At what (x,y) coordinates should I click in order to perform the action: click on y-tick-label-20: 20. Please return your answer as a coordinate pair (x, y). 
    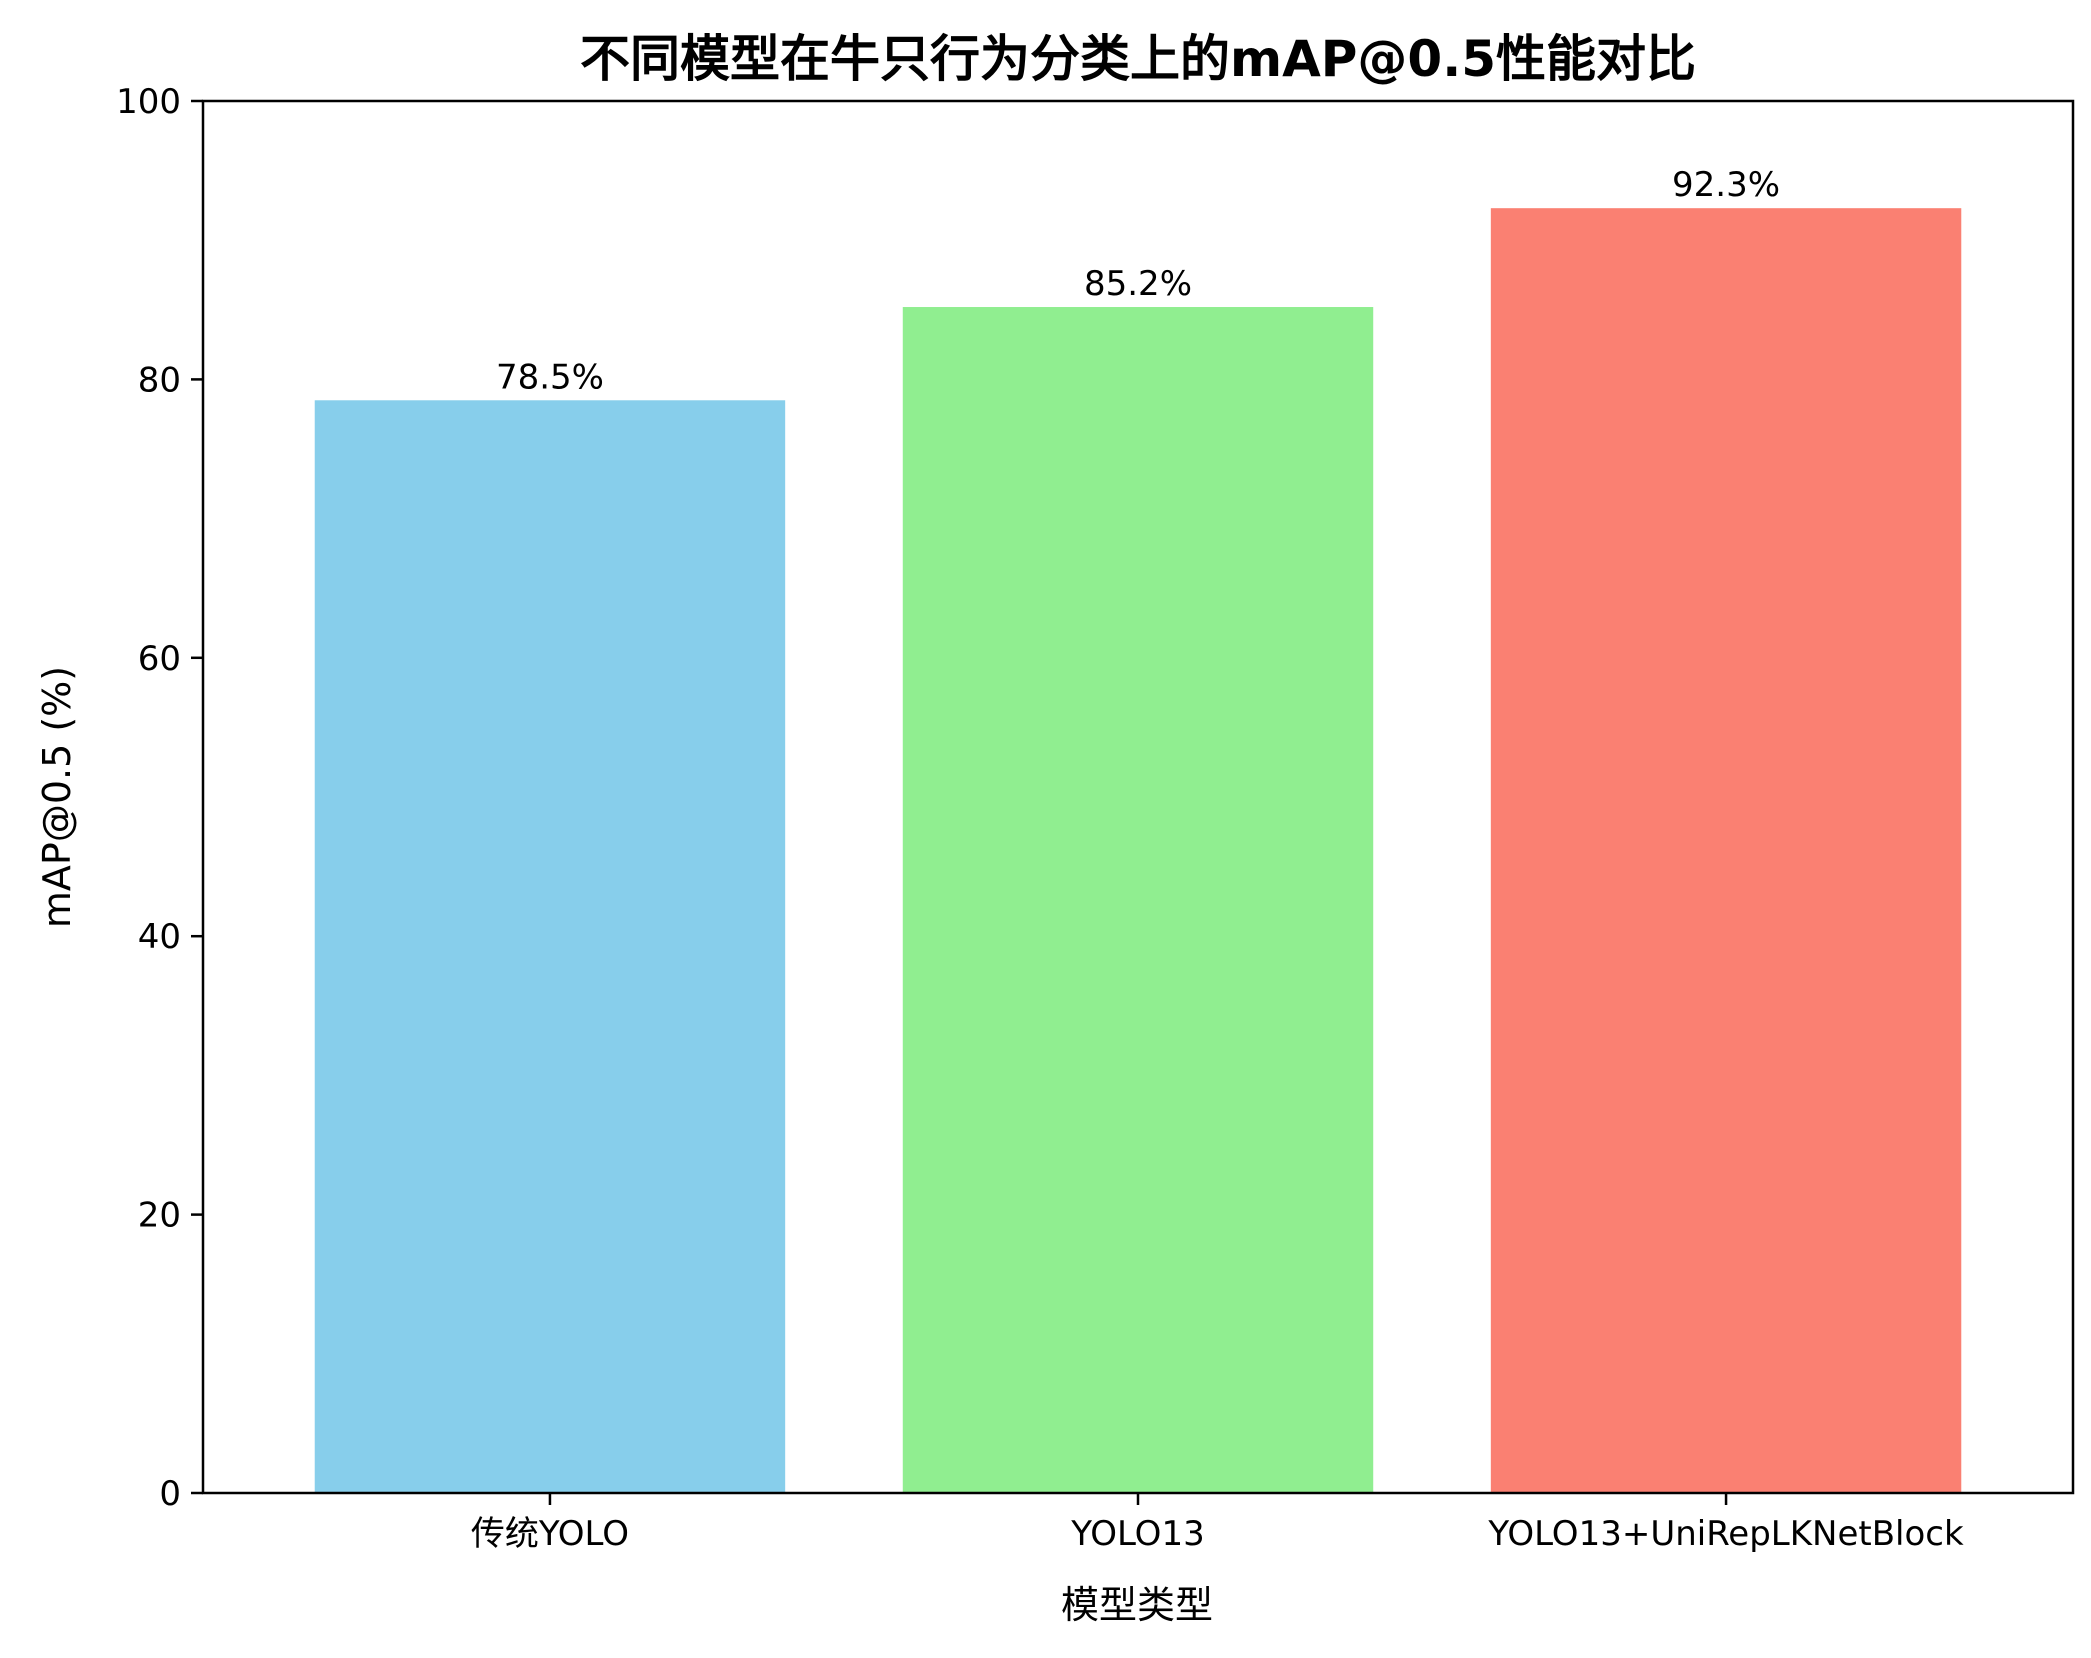
    Looking at the image, I should click on (159, 1216).